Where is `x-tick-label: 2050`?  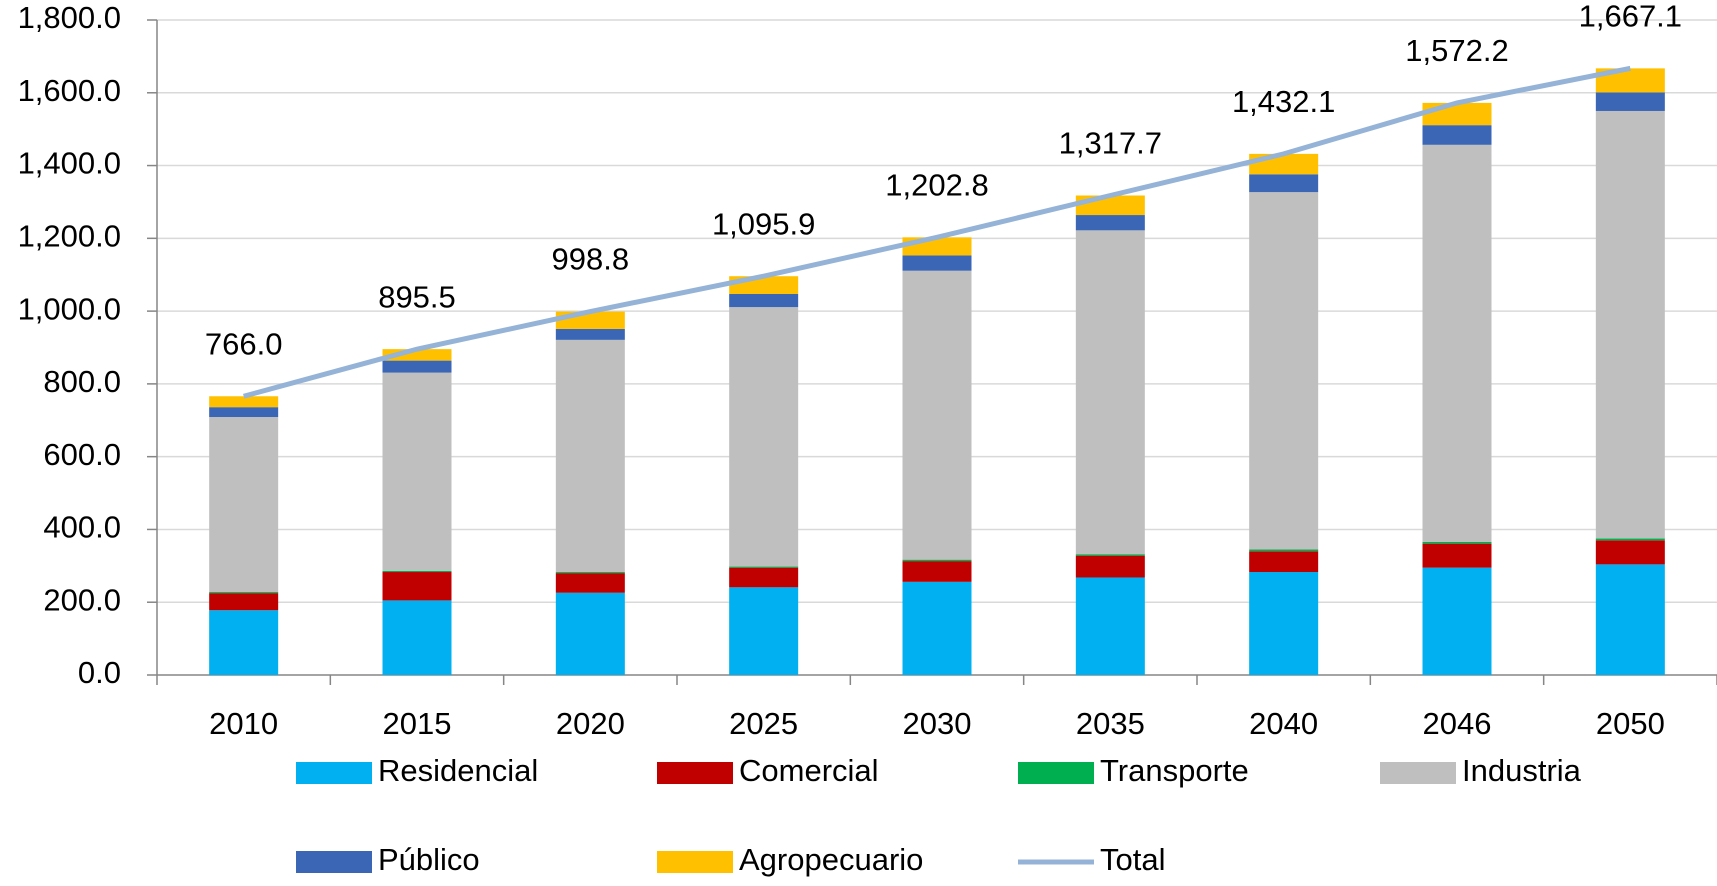
x-tick-label: 2050 is located at coordinates (1630, 723).